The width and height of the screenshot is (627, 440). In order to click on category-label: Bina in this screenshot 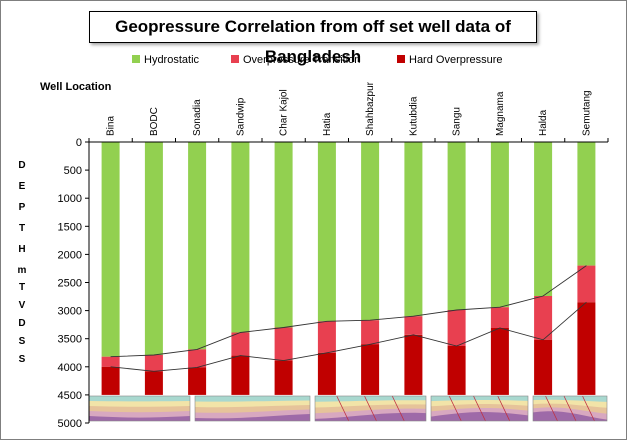, I will do `click(111, 126)`.